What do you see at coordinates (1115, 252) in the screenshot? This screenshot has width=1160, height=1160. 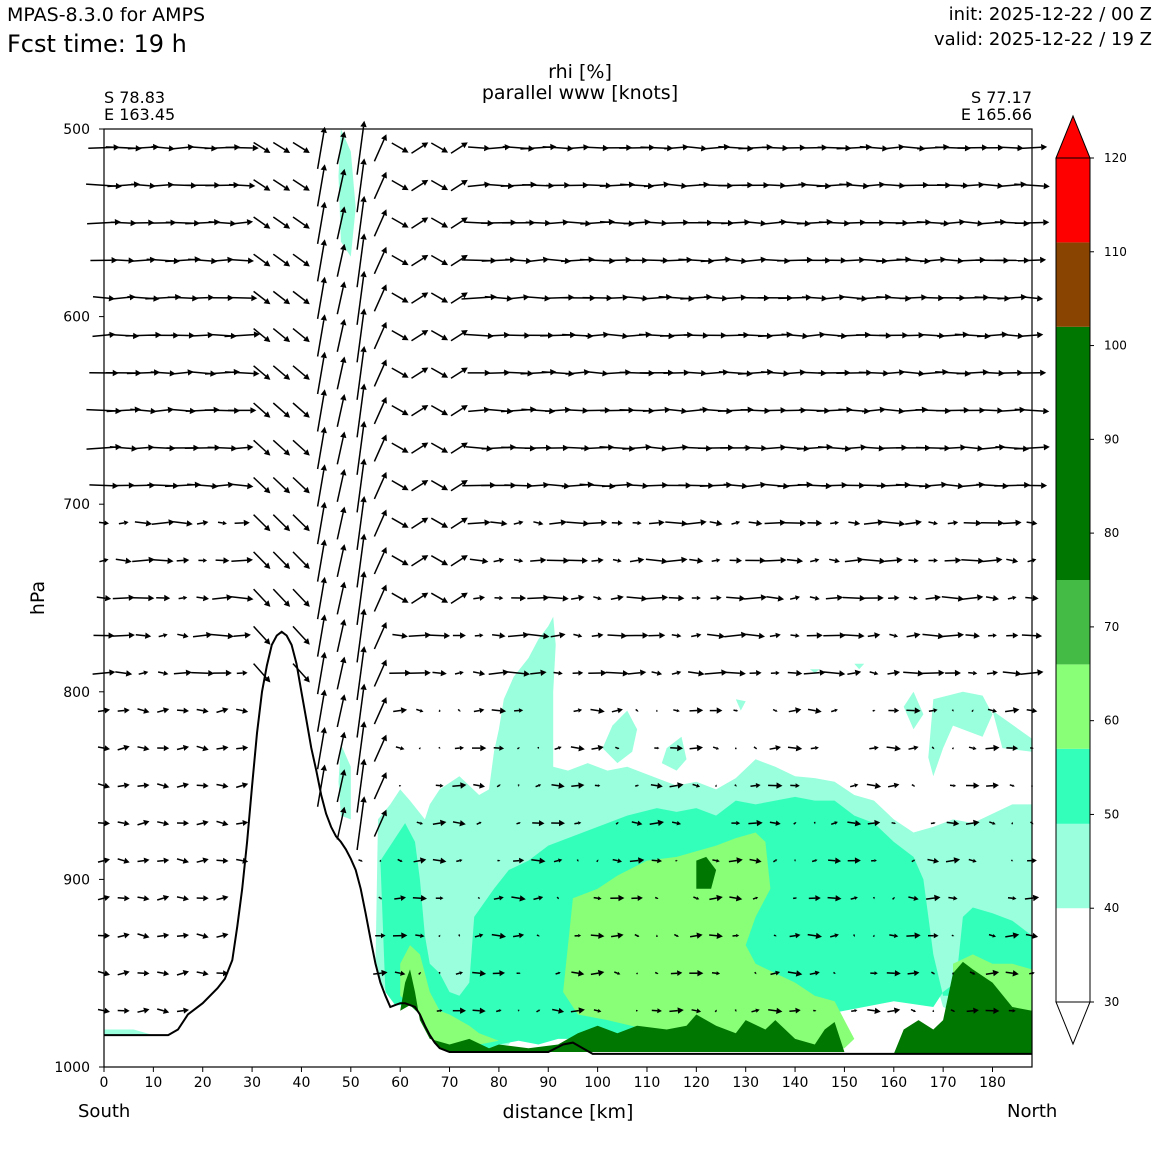 I see `colorbar-tick-label: 110` at bounding box center [1115, 252].